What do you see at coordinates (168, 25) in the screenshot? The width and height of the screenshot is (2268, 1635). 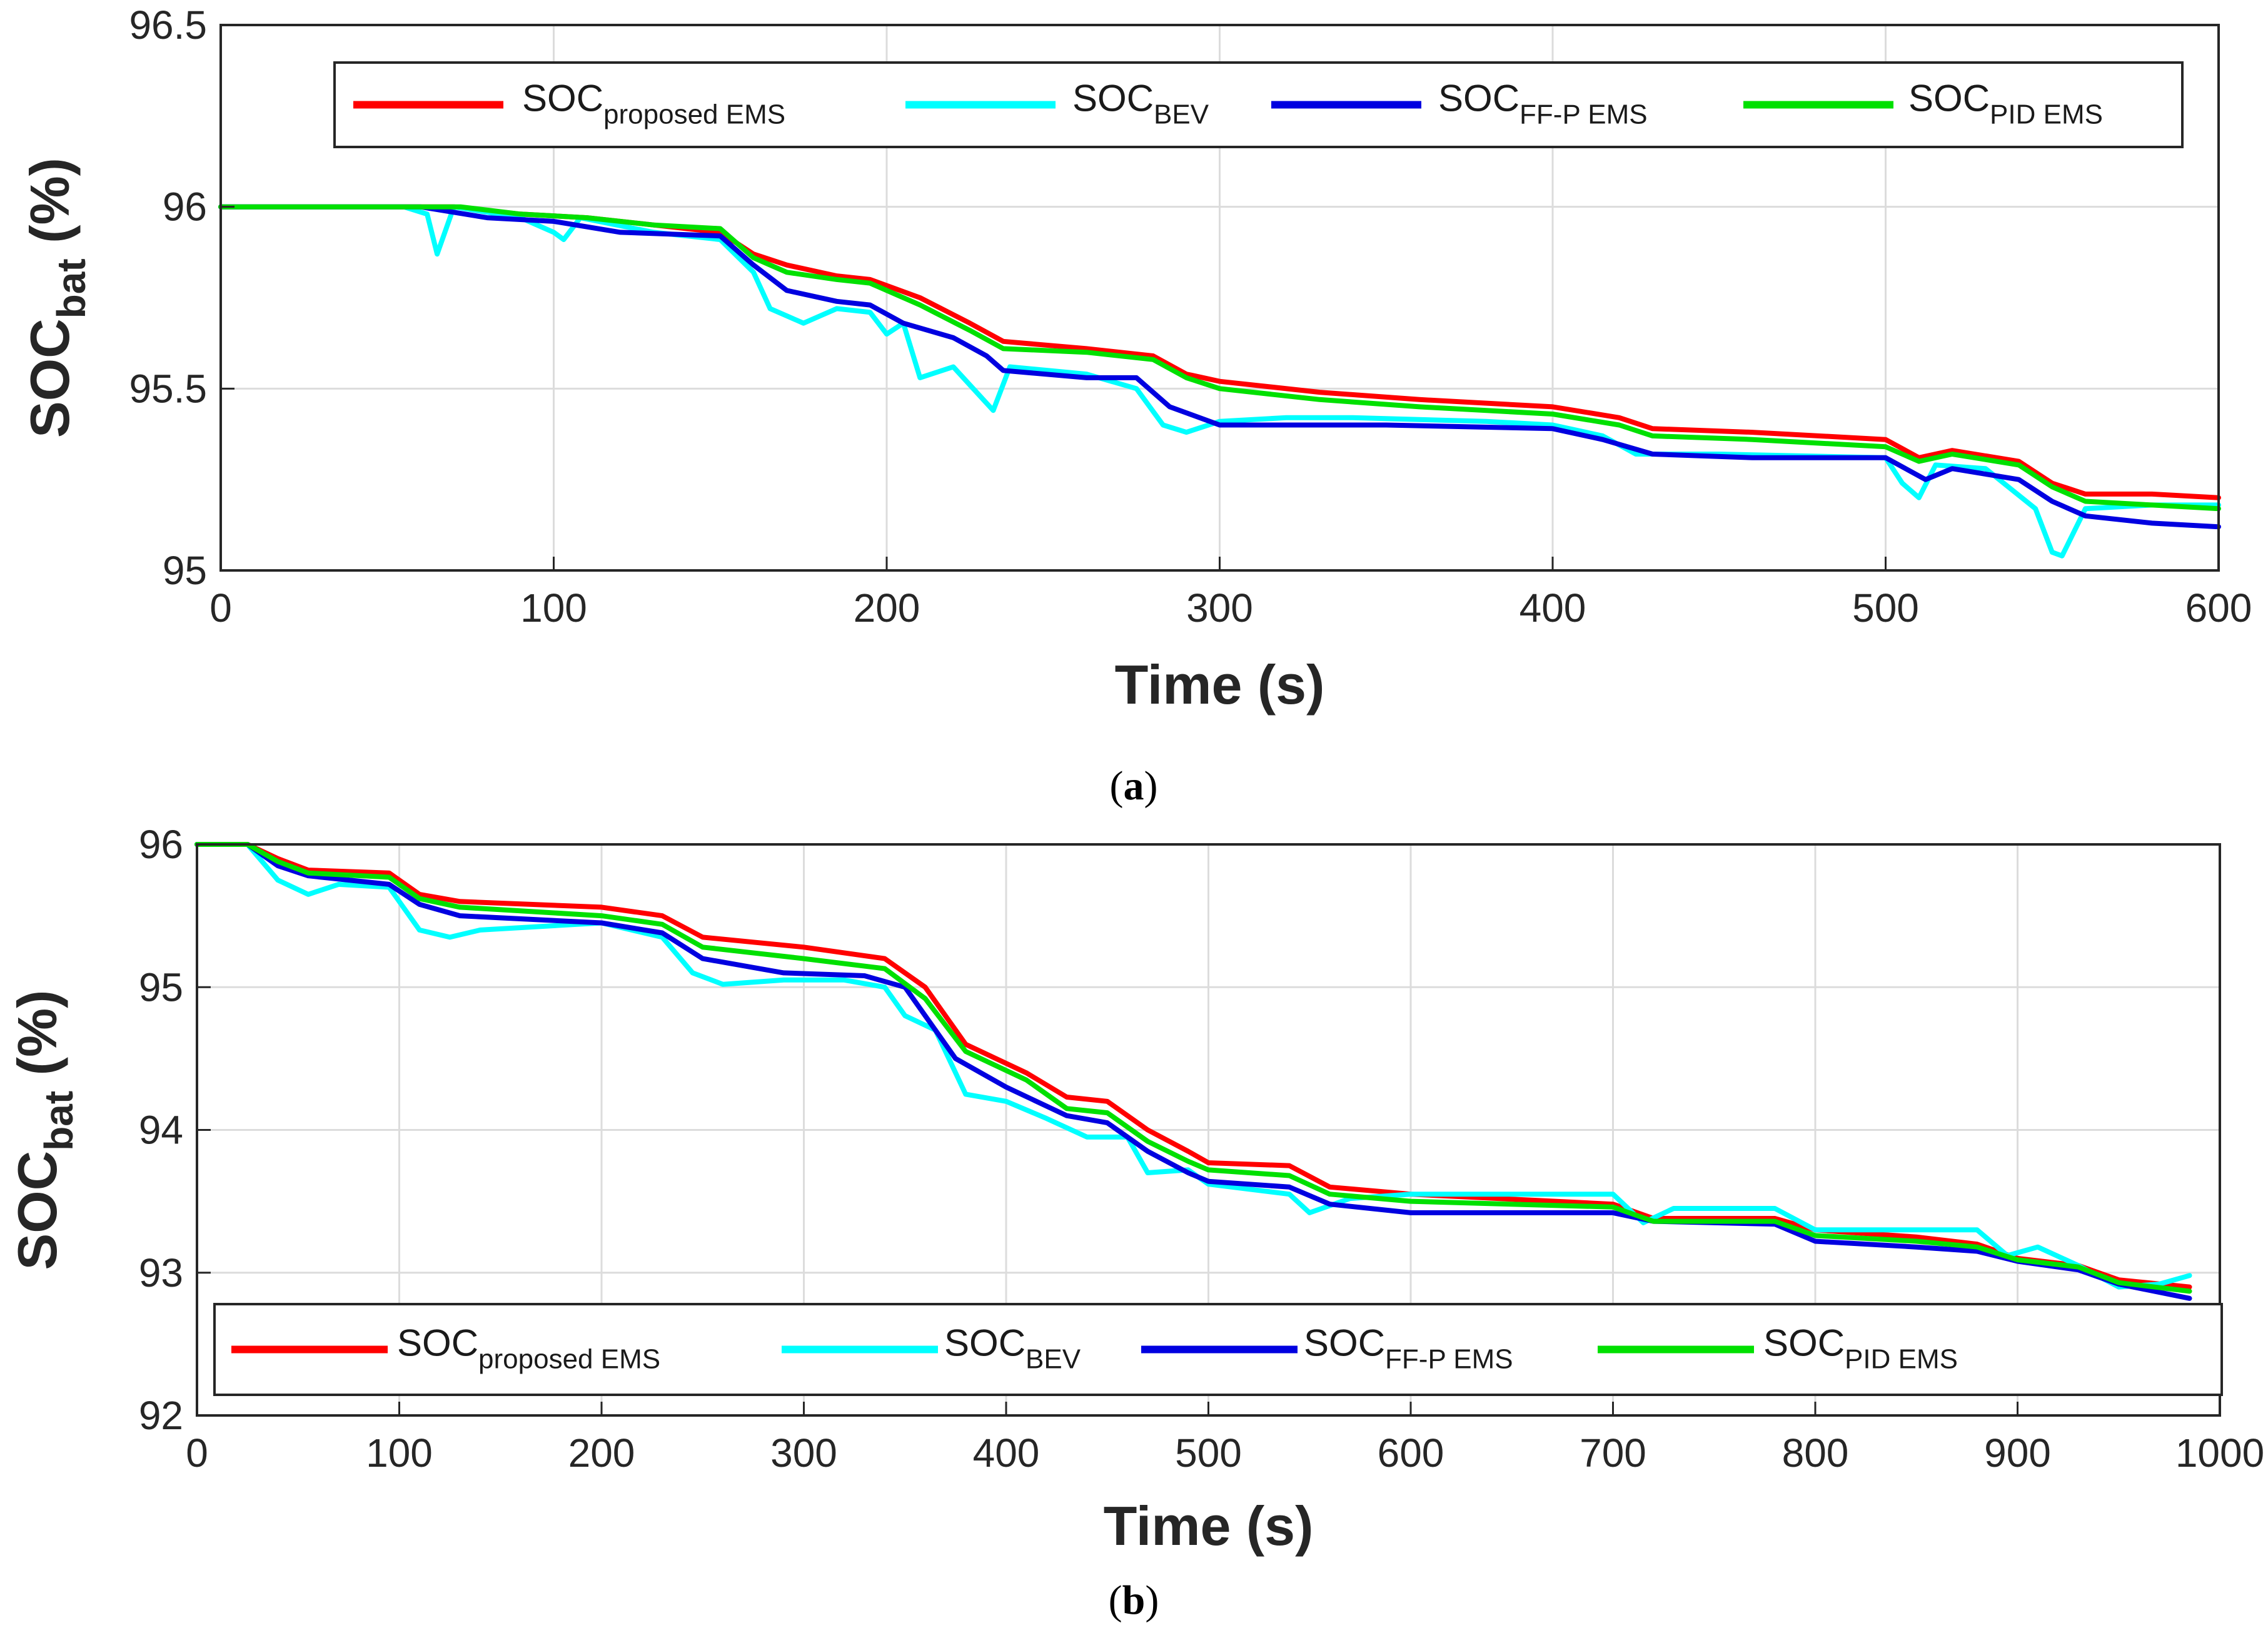 I see `y-tick-label: 96.5` at bounding box center [168, 25].